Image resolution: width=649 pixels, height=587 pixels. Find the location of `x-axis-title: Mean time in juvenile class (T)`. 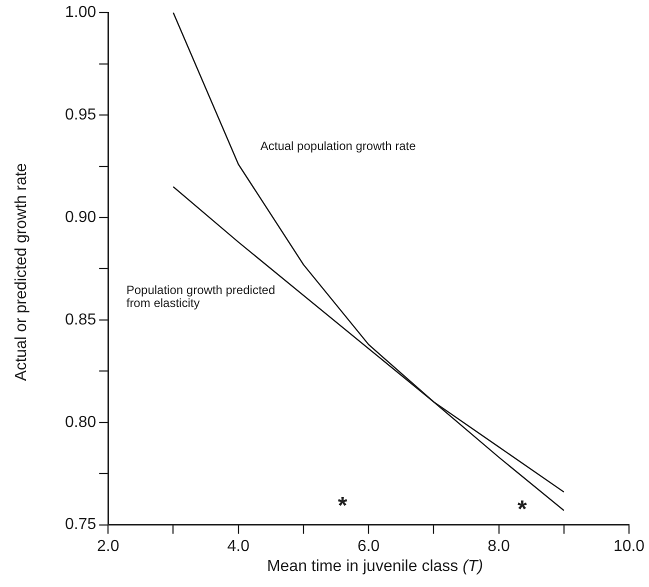

x-axis-title: Mean time in juvenile class (T) is located at coordinates (375, 567).